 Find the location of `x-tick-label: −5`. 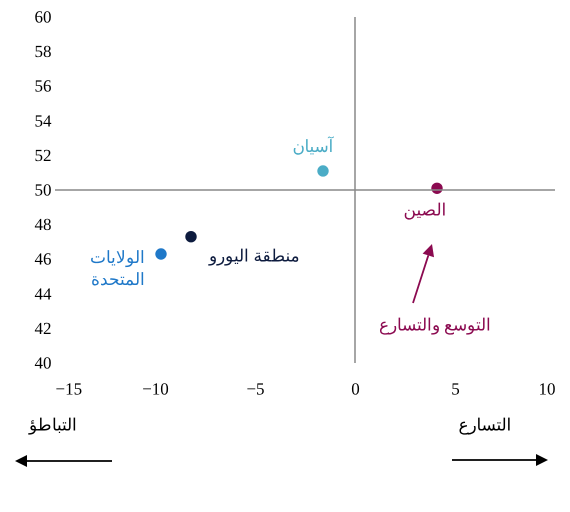

x-tick-label: −5 is located at coordinates (255, 389).